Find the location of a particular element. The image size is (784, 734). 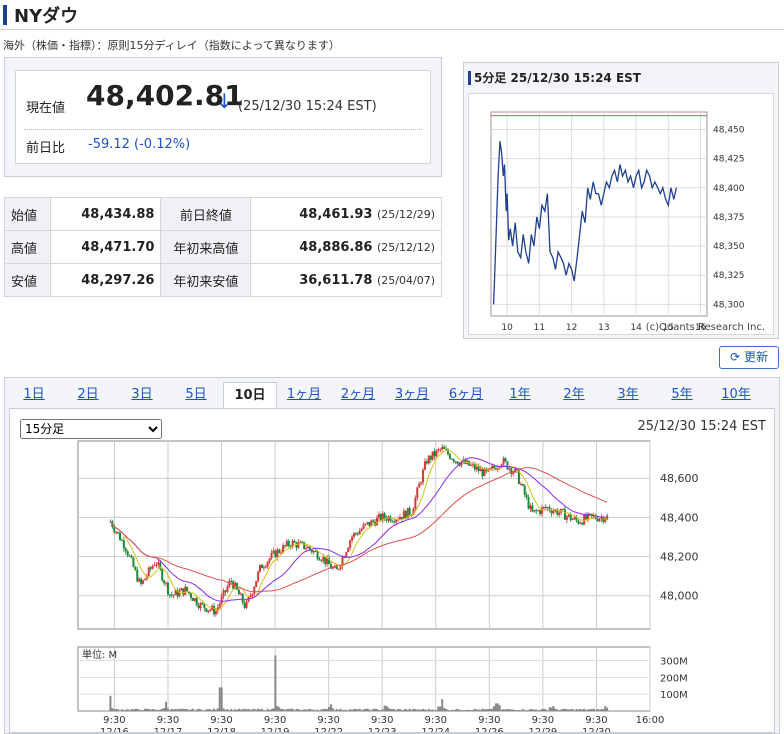

tab-5日: 5日 is located at coordinates (196, 394).